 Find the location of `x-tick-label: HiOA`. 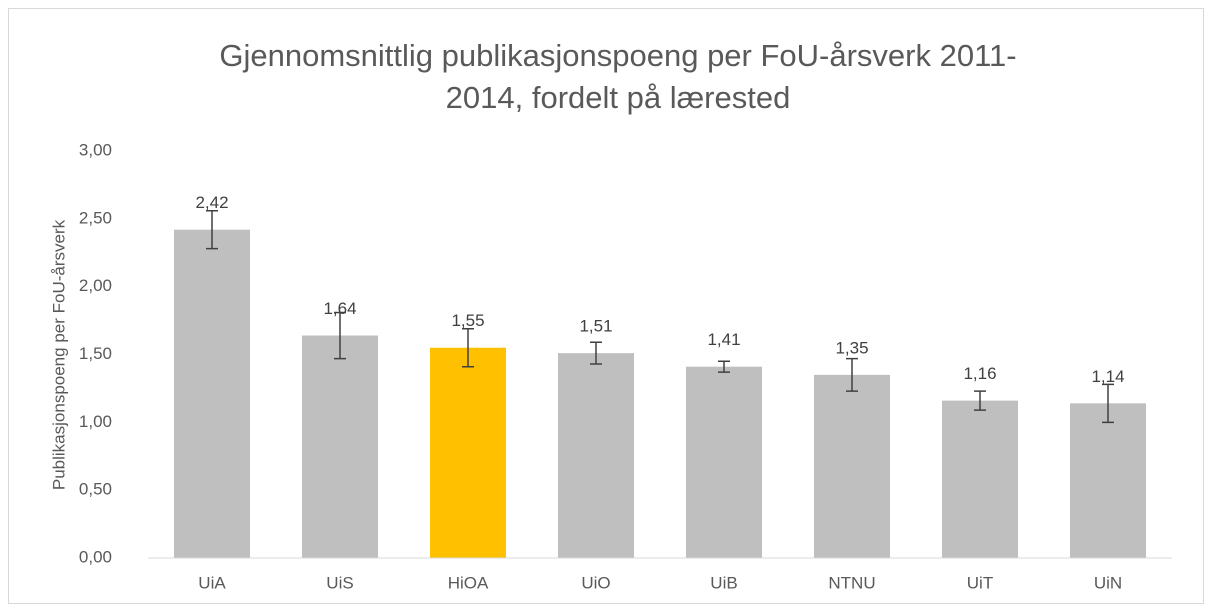

x-tick-label: HiOA is located at coordinates (468, 582).